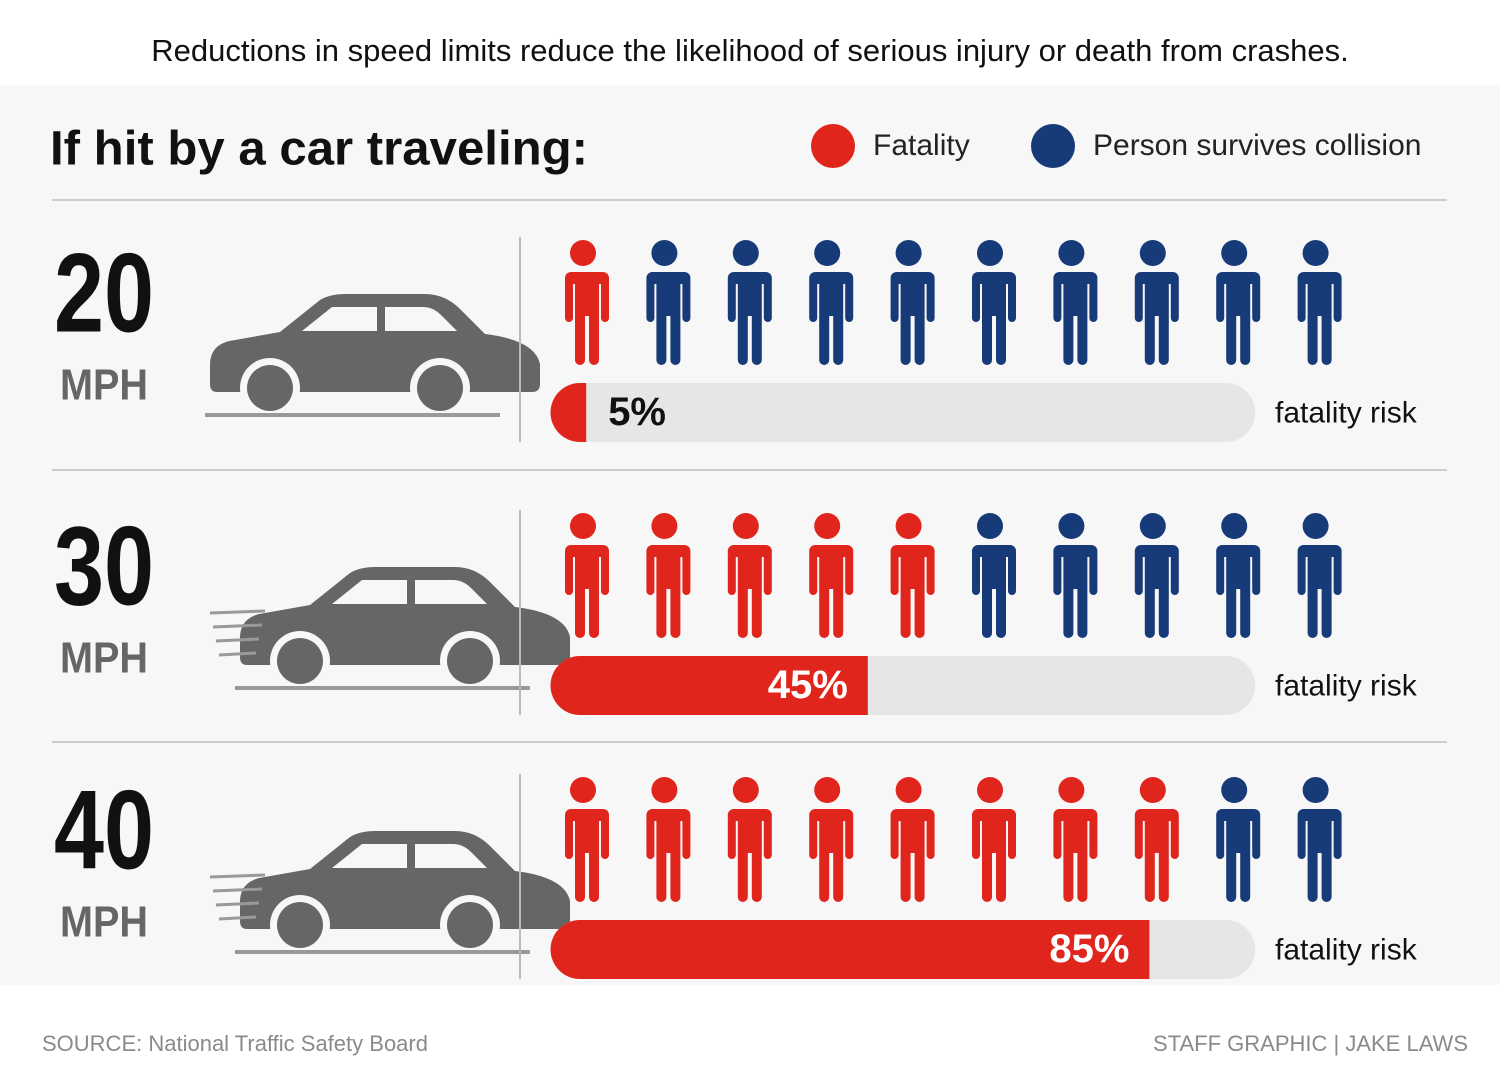 The image size is (1500, 1073). I want to click on speed-value: 30, so click(104, 566).